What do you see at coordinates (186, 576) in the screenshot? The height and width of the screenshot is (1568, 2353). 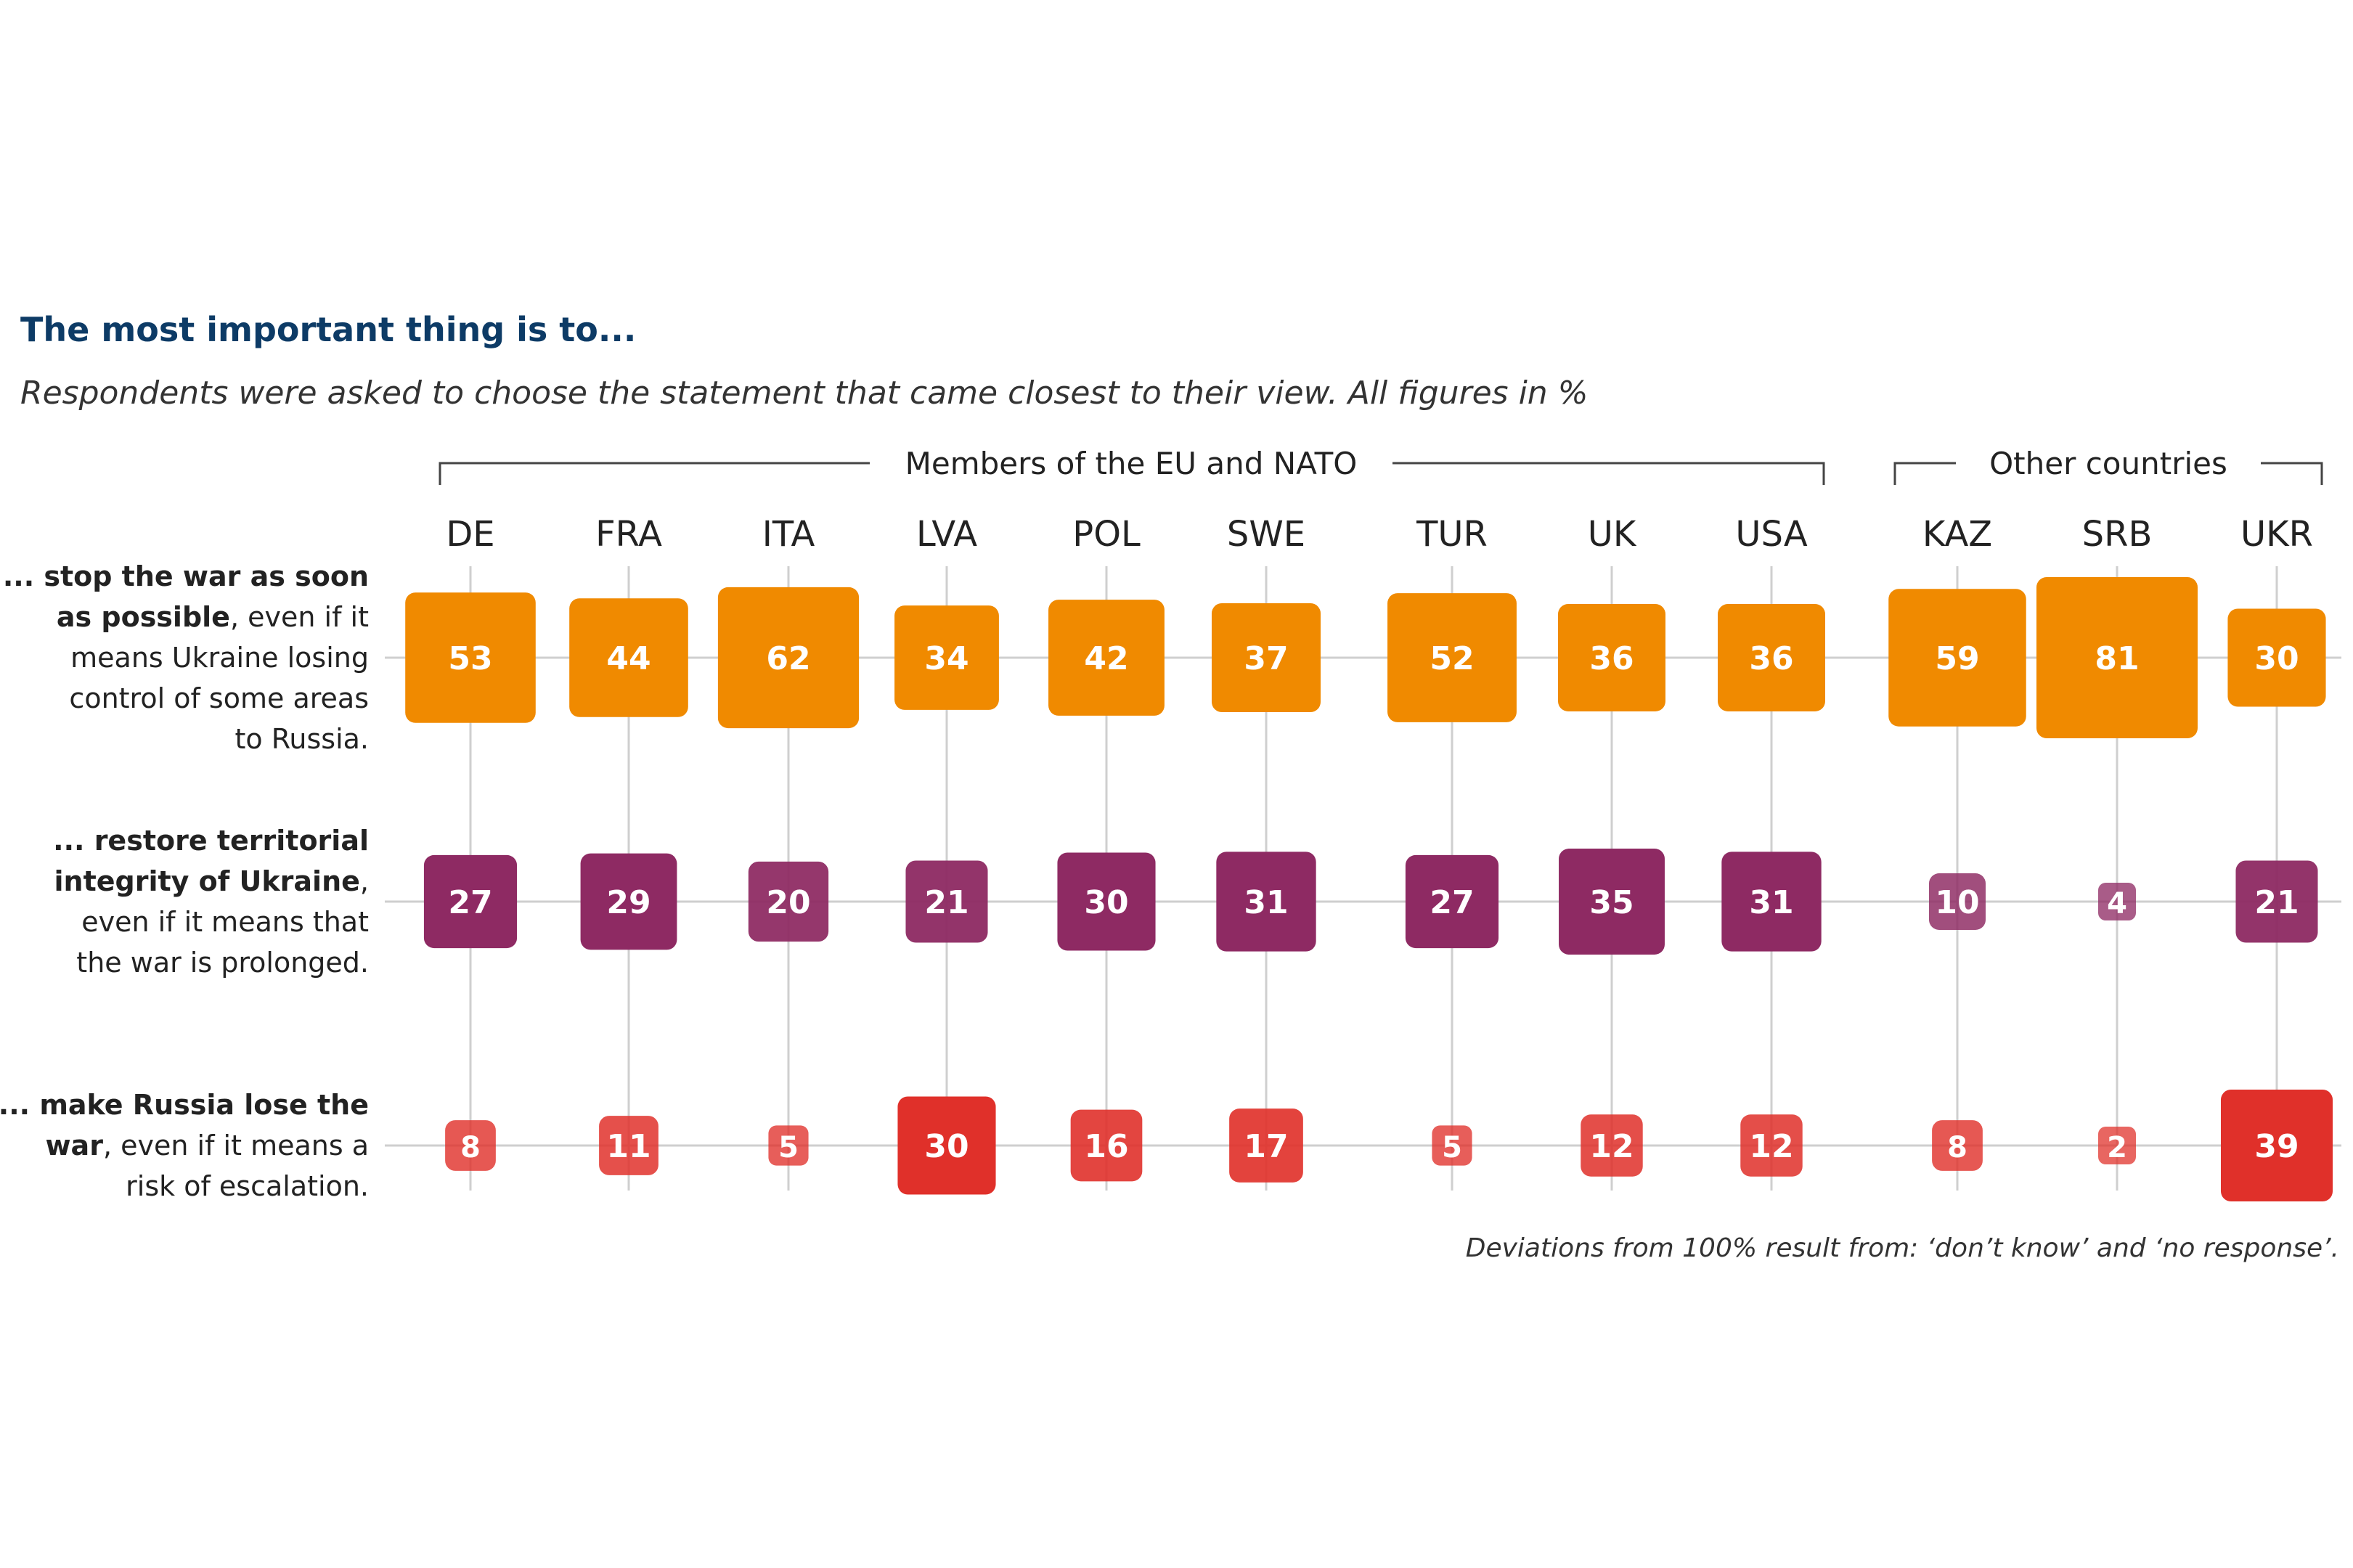 I see `row-label-1-line-1: ... stop the war as soon` at bounding box center [186, 576].